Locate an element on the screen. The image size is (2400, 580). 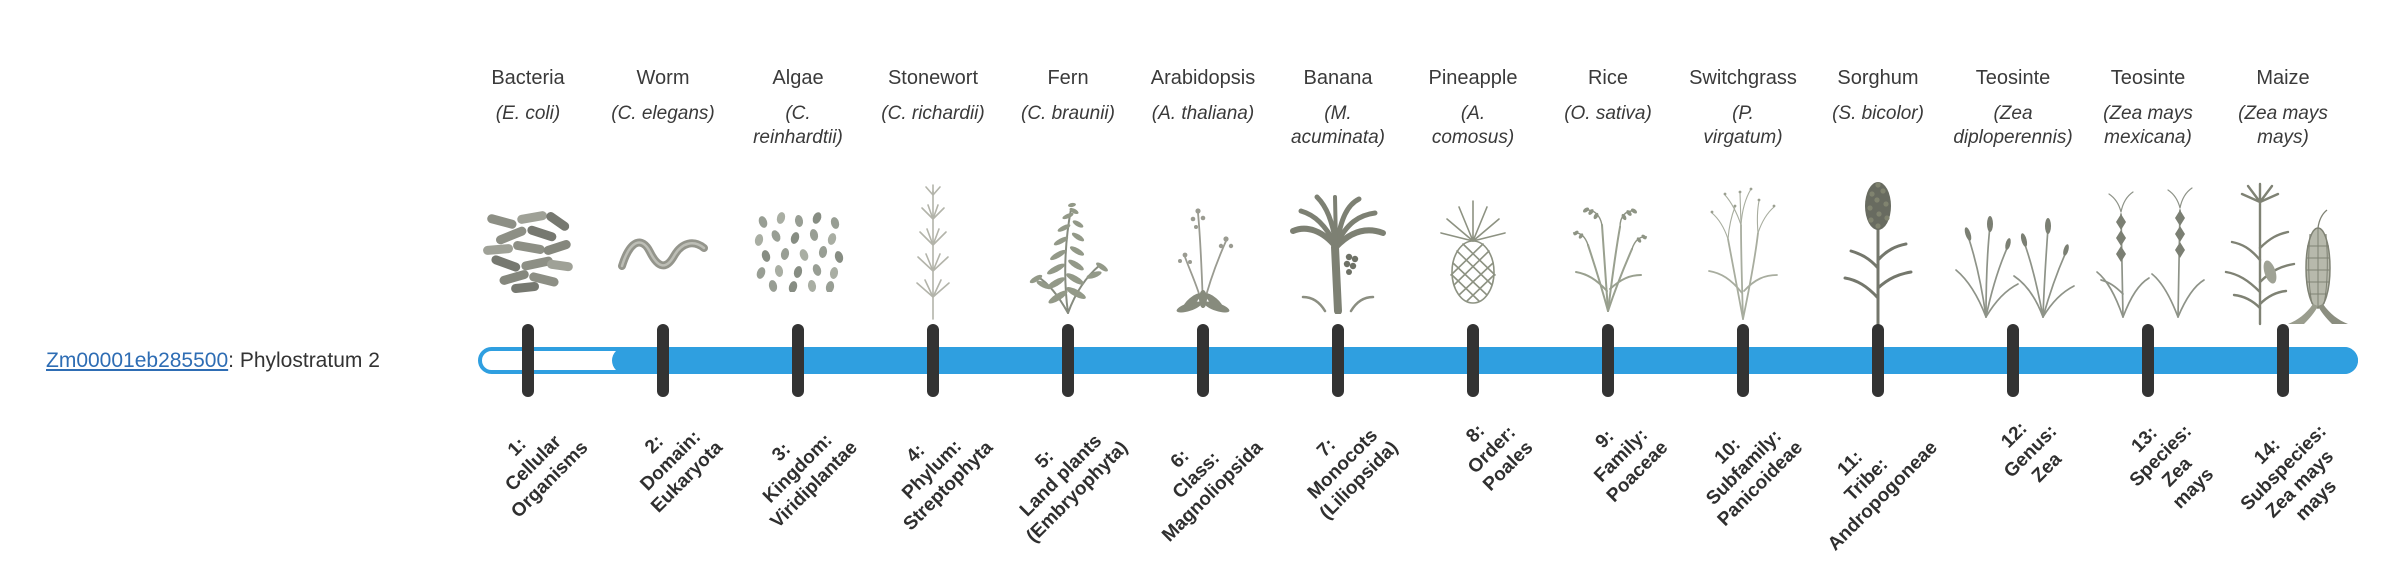
organism-species: (Zea diploperennis) is located at coordinates (2013, 125).